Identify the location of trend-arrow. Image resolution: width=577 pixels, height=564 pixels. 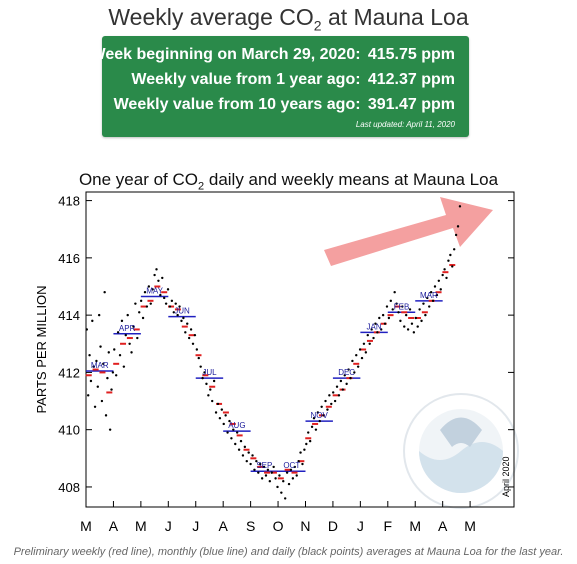
(408, 231).